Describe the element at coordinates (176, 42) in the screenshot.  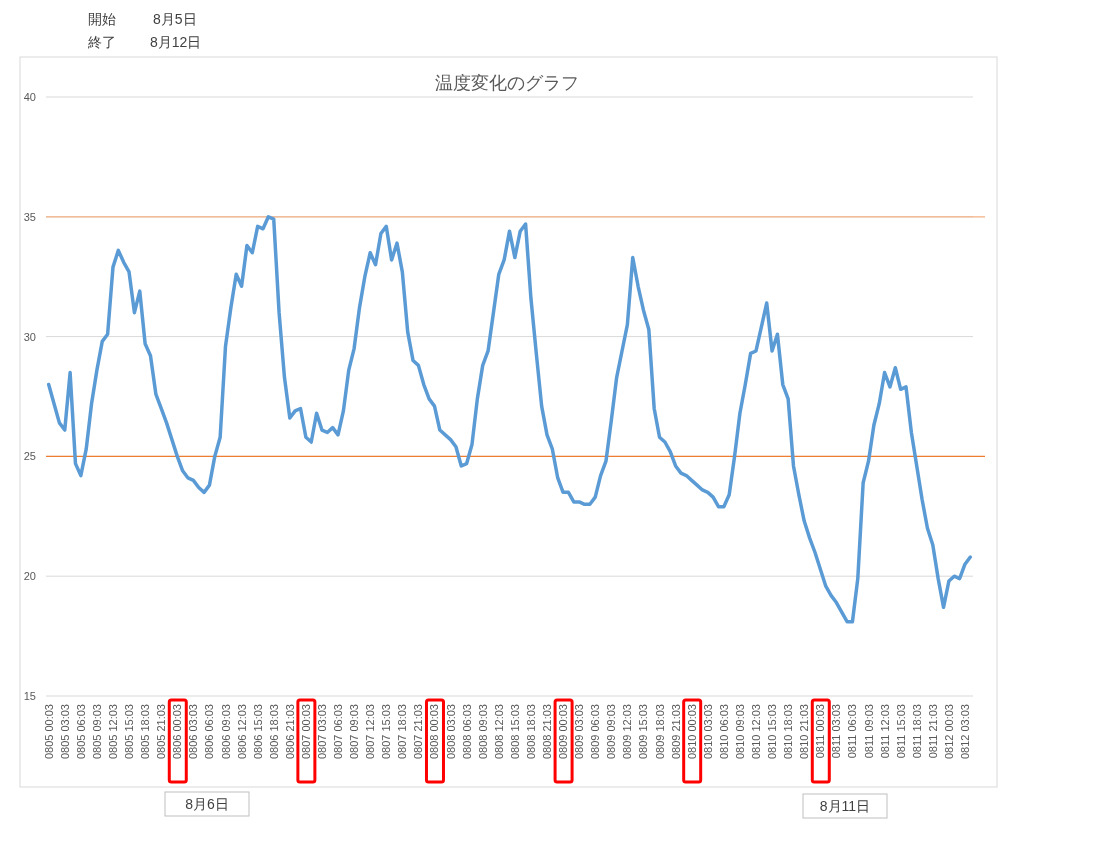
I see `text: 8月12日` at that location.